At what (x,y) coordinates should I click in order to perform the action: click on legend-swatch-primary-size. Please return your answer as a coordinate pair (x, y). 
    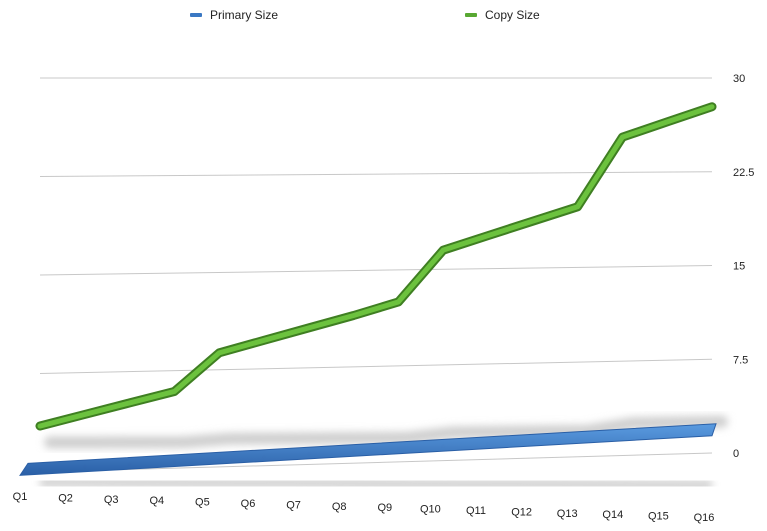
    Looking at the image, I should click on (196, 15).